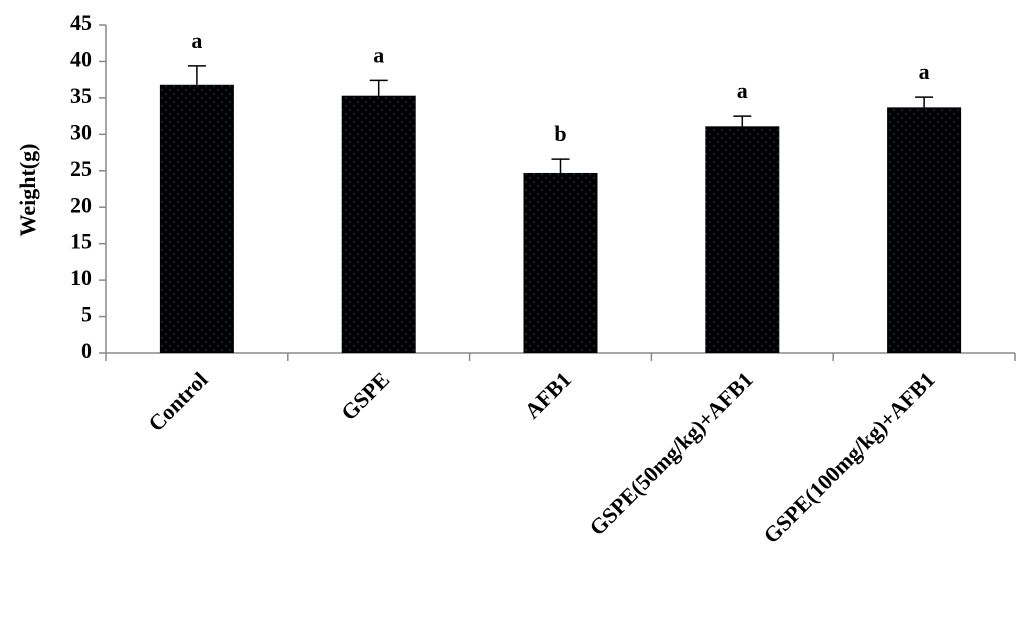 The width and height of the screenshot is (1024, 622). I want to click on y-tick-label: 5, so click(86, 314).